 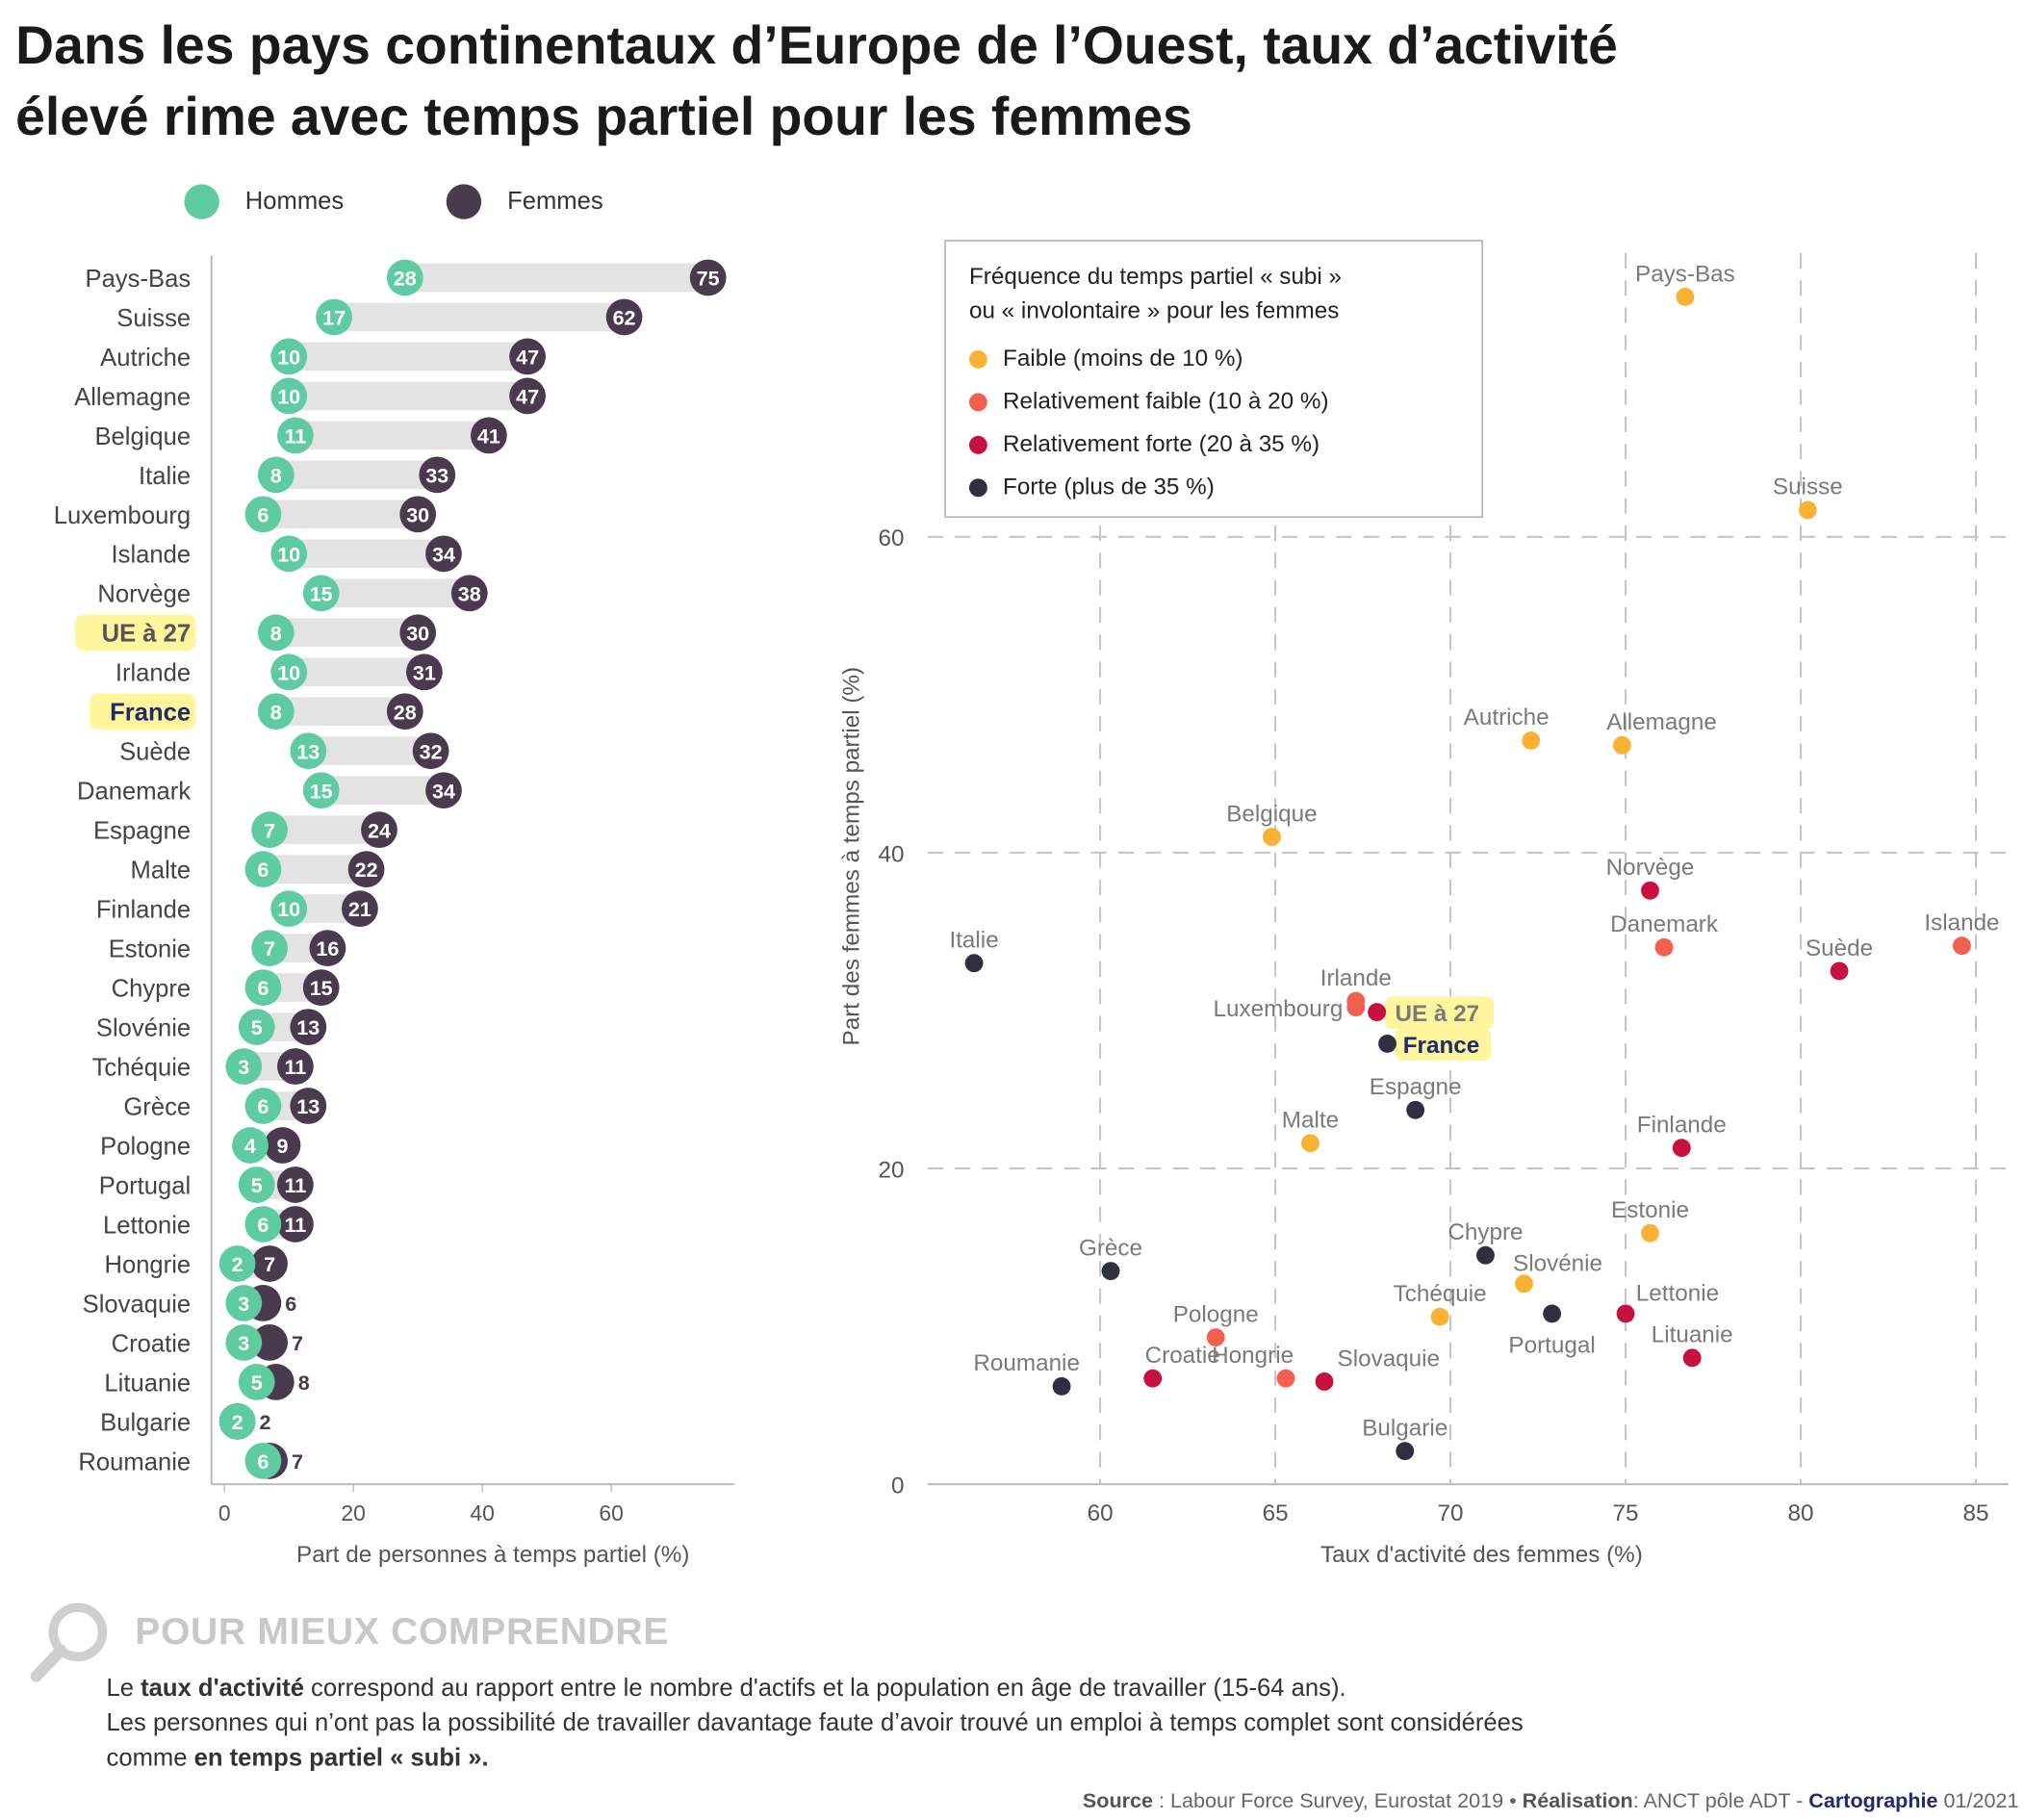 I want to click on understand-heading: POUR MIEUX COMPRENDRE, so click(x=402, y=1632).